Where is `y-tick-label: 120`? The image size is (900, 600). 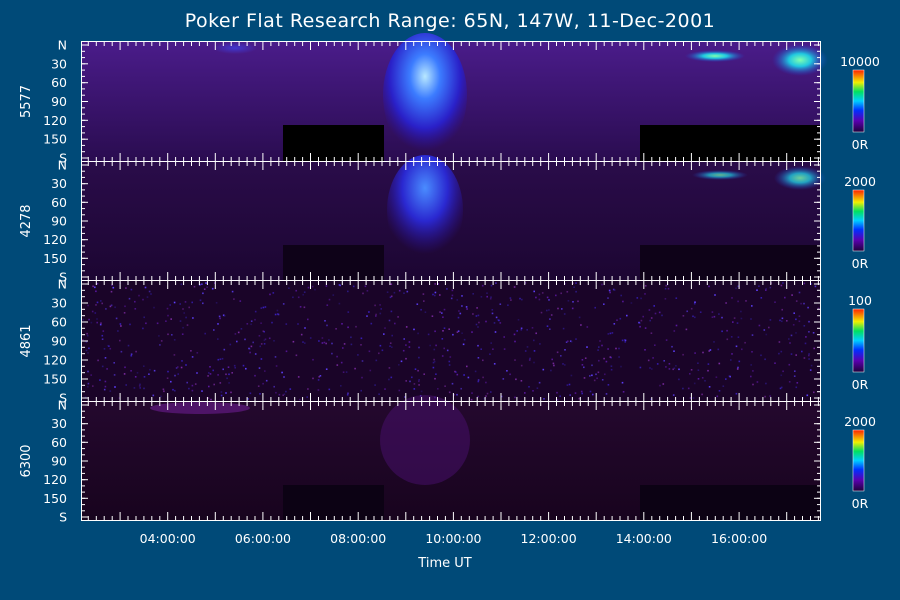 y-tick-label: 120 is located at coordinates (55, 120).